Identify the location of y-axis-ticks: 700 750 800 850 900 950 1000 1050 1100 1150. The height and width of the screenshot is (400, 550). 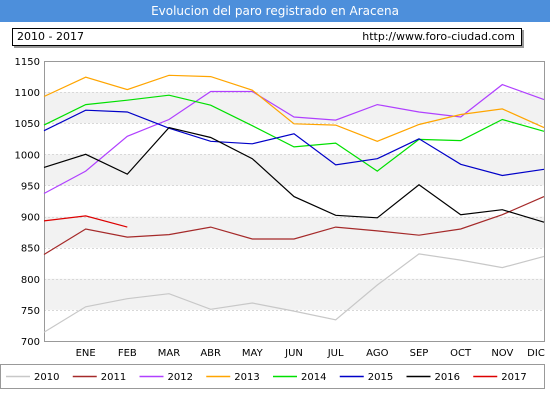
(27, 202).